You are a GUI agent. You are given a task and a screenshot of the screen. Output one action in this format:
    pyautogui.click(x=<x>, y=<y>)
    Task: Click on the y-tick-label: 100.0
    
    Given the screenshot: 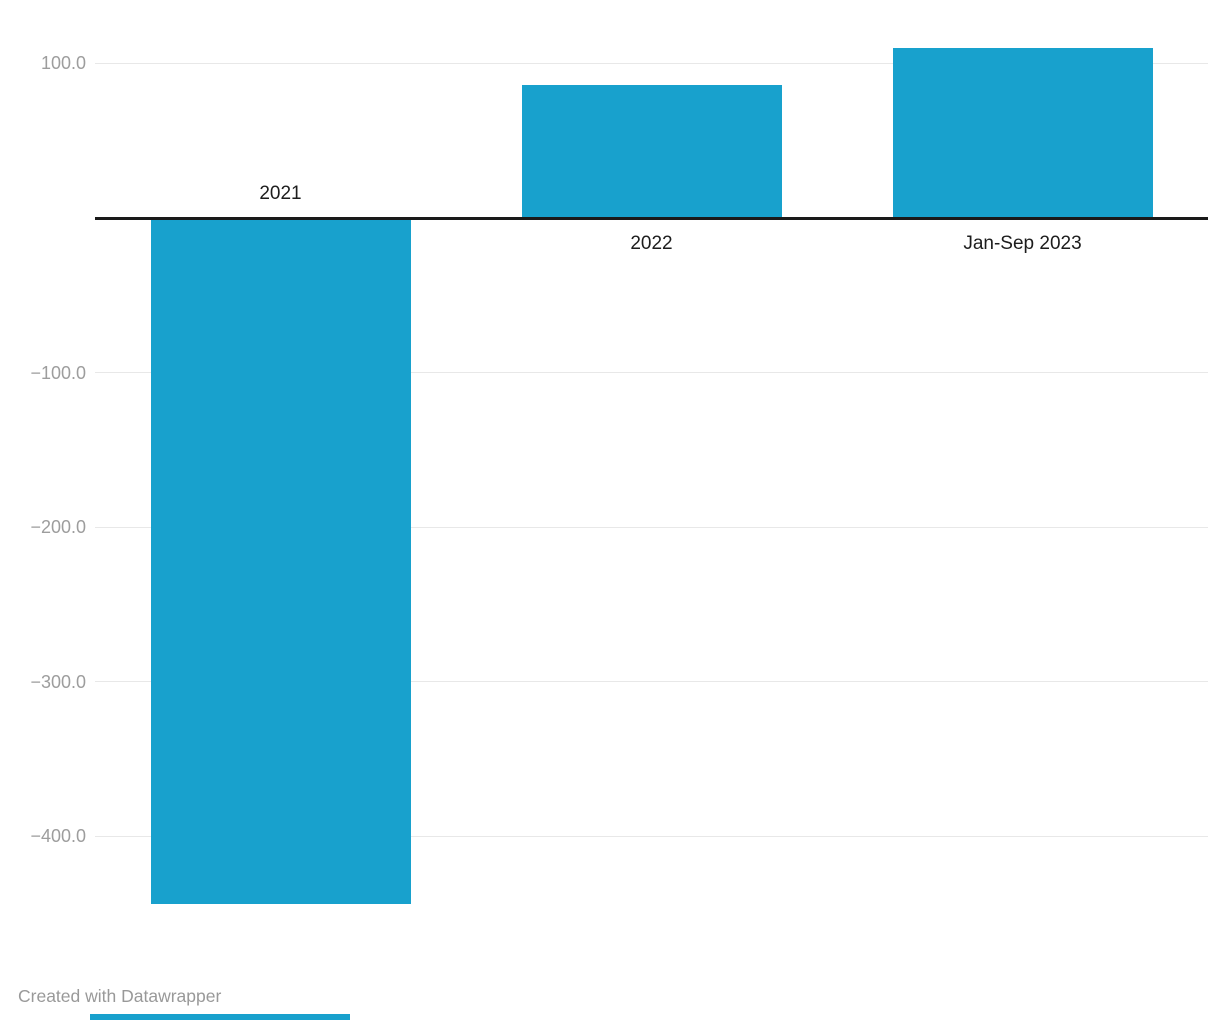 What is the action you would take?
    pyautogui.click(x=63, y=63)
    